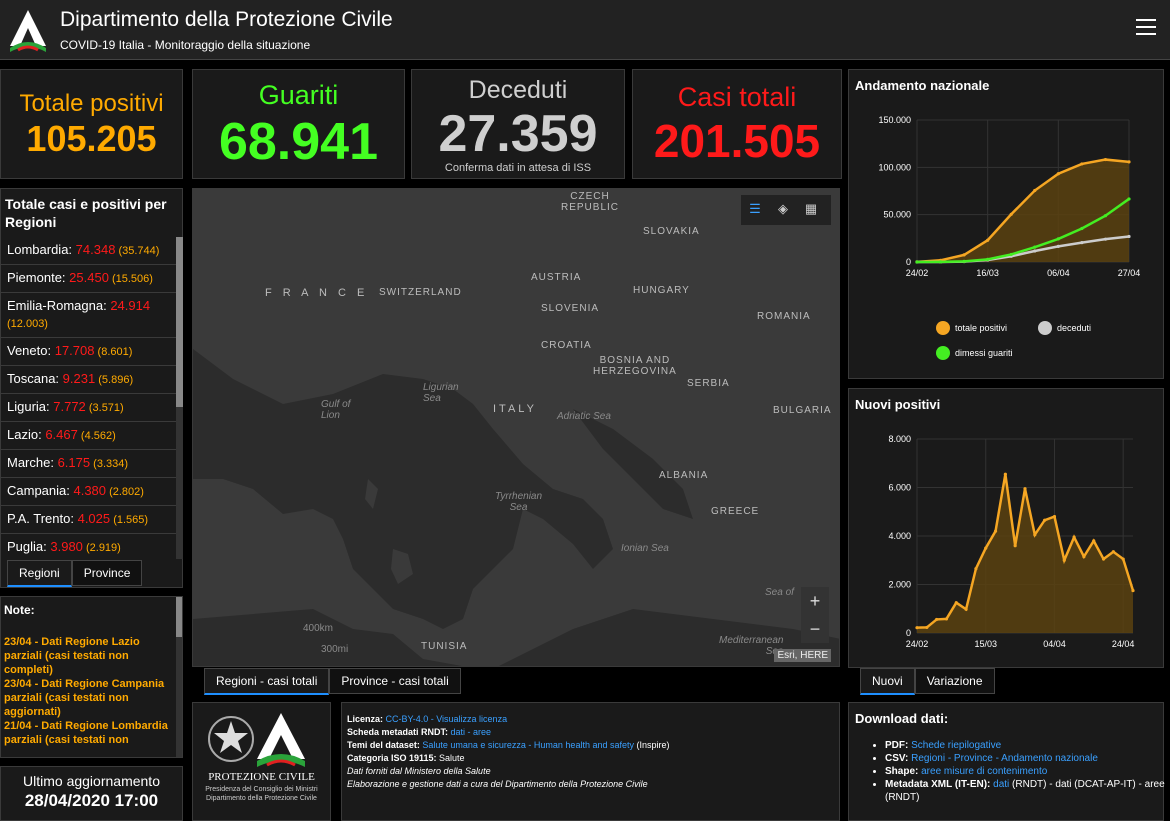 The image size is (1170, 821). I want to click on scheda-links: dati - aree, so click(471, 732).